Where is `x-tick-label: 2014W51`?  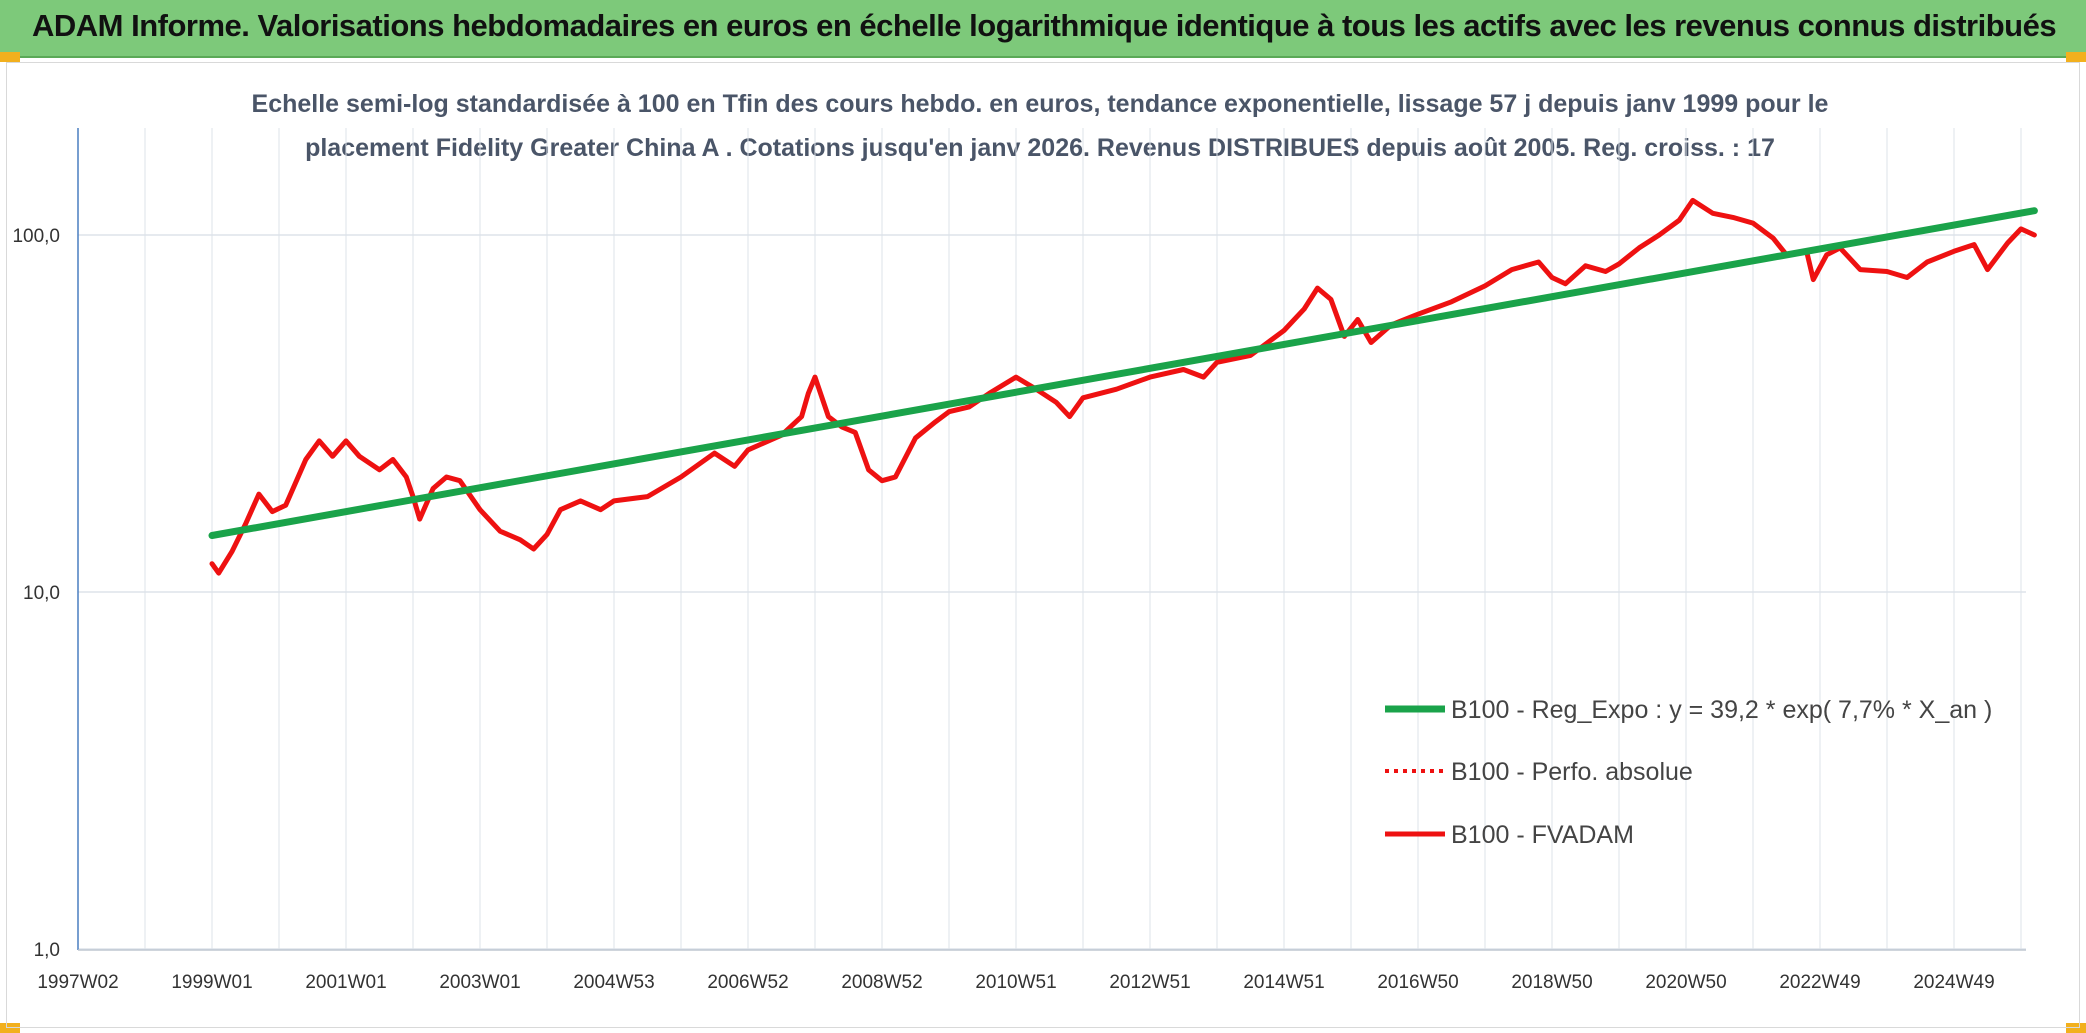 x-tick-label: 2014W51 is located at coordinates (1283, 982).